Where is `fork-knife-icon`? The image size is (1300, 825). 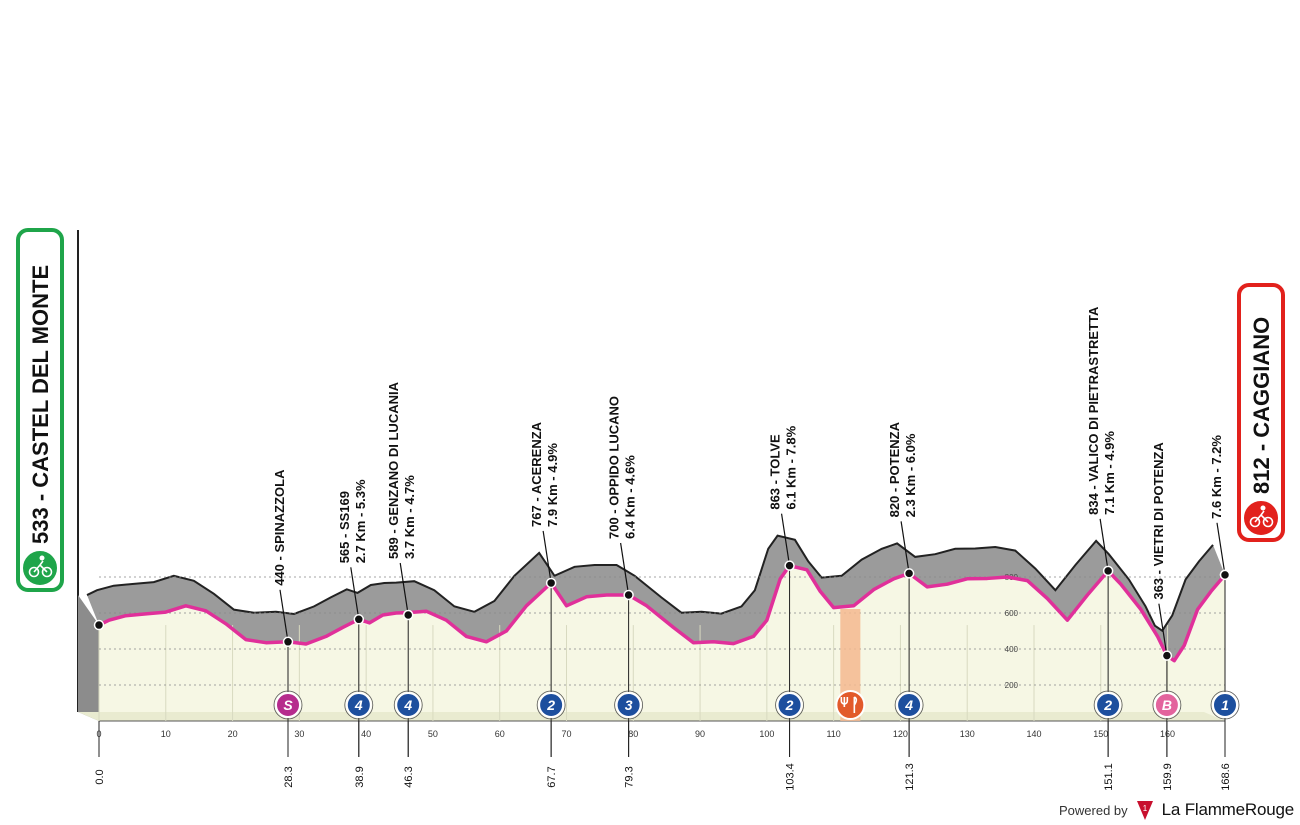 fork-knife-icon is located at coordinates (849, 704).